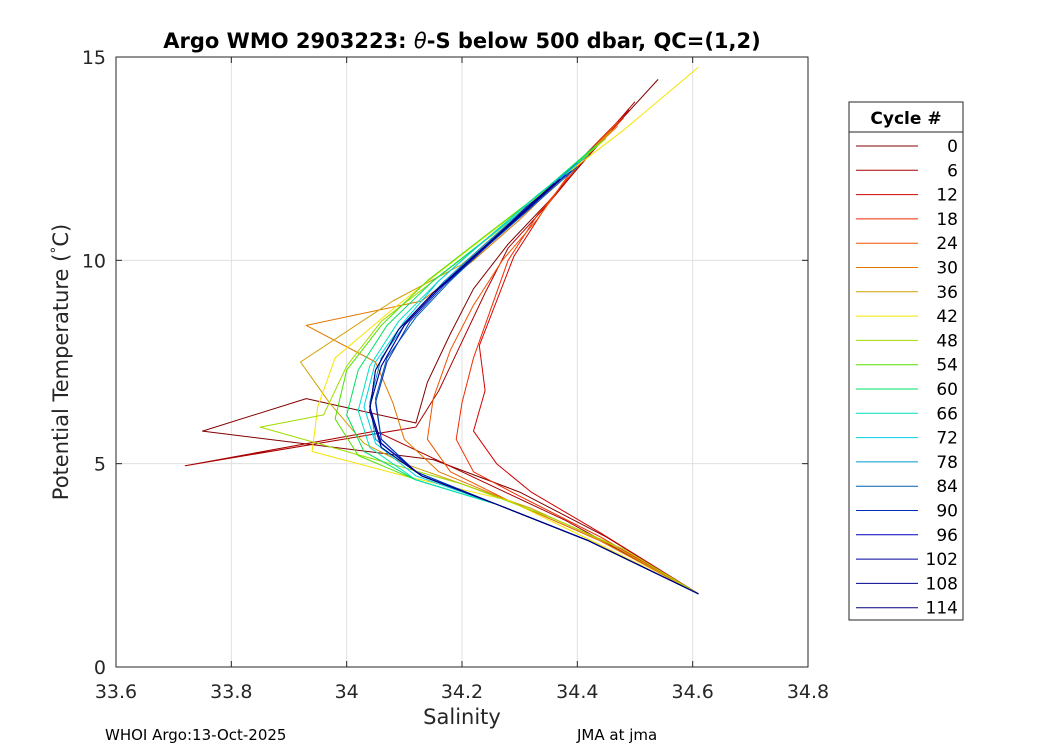 This screenshot has width=1050, height=750. I want to click on legend-label: 84, so click(947, 487).